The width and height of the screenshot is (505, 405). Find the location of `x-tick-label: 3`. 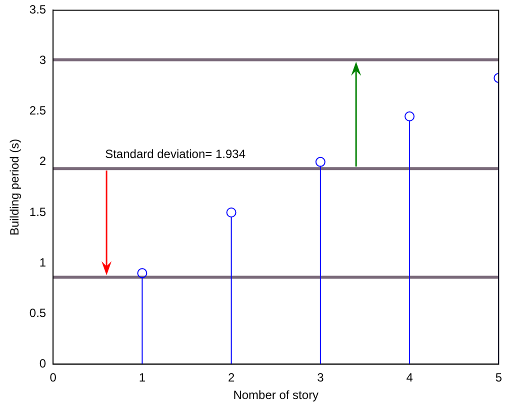

x-tick-label: 3 is located at coordinates (320, 377).